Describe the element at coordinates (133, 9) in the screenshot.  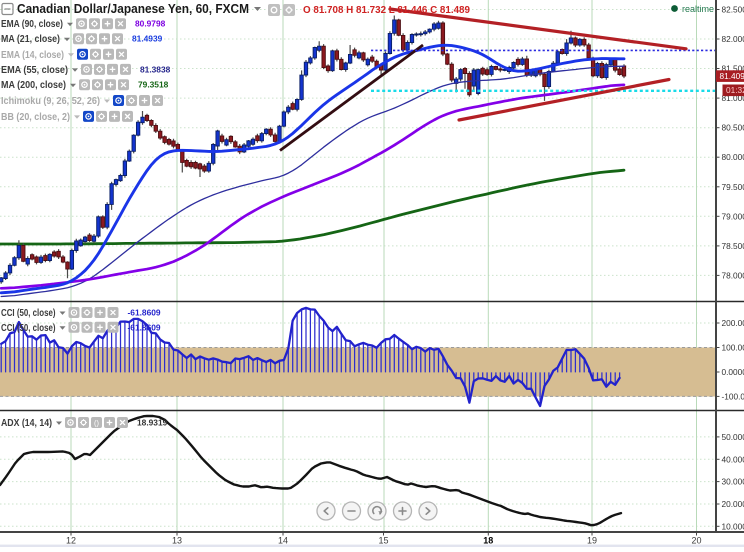
I see `svg-text:Canadian Dollar/Japanese Yen,: Canadian Dollar/Japanese Yen, 60, FXCM` at that location.